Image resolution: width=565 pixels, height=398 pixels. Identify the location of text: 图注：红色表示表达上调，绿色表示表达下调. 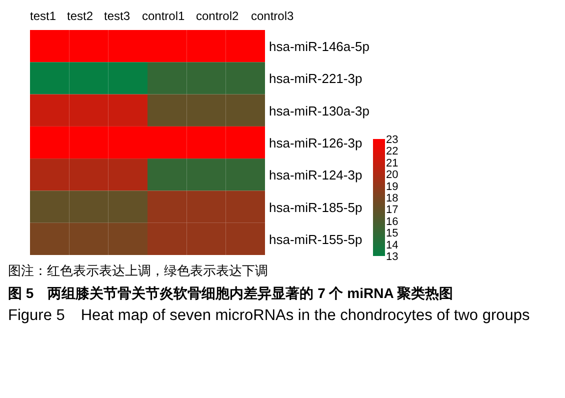
(138, 271).